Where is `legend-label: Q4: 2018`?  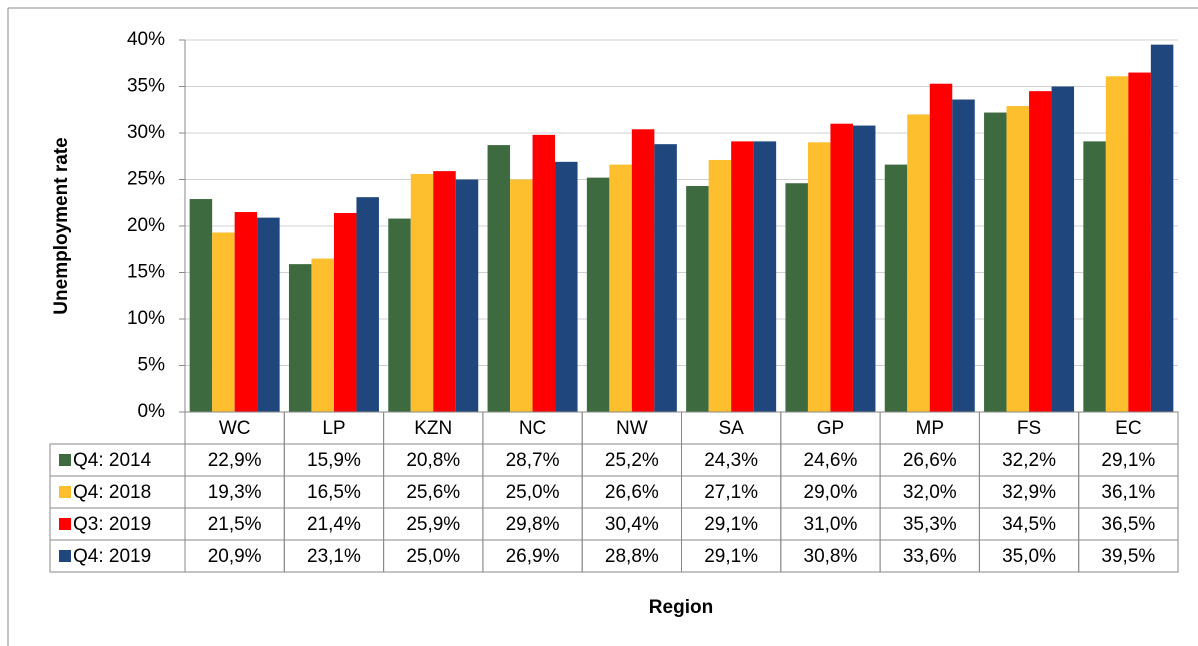 legend-label: Q4: 2018 is located at coordinates (112, 492).